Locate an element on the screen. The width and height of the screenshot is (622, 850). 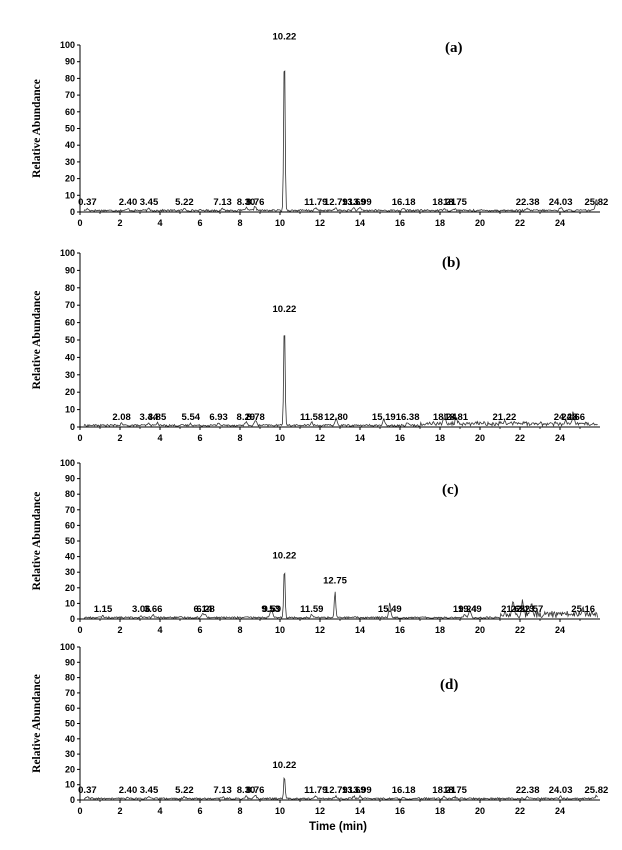
peak-label: 12.80 is located at coordinates (336, 417).